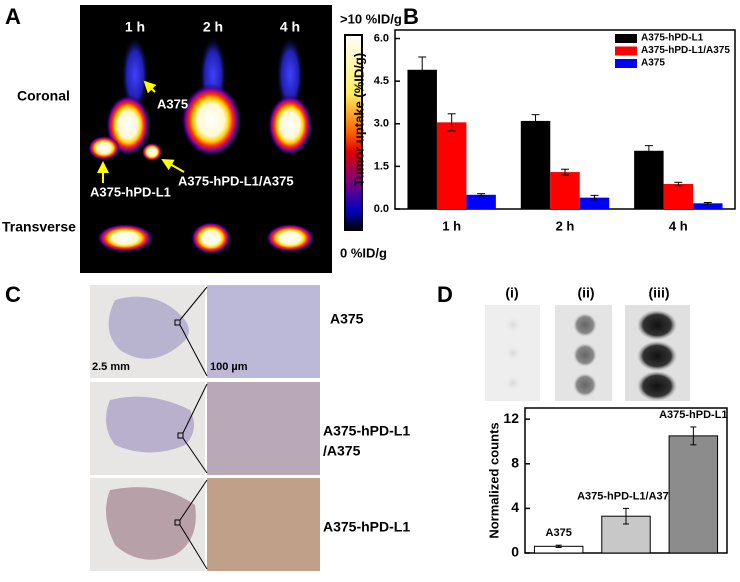 Image resolution: width=740 pixels, height=582 pixels. Describe the element at coordinates (111, 367) in the screenshot. I see `scale-bar: 2.5 mm` at that location.